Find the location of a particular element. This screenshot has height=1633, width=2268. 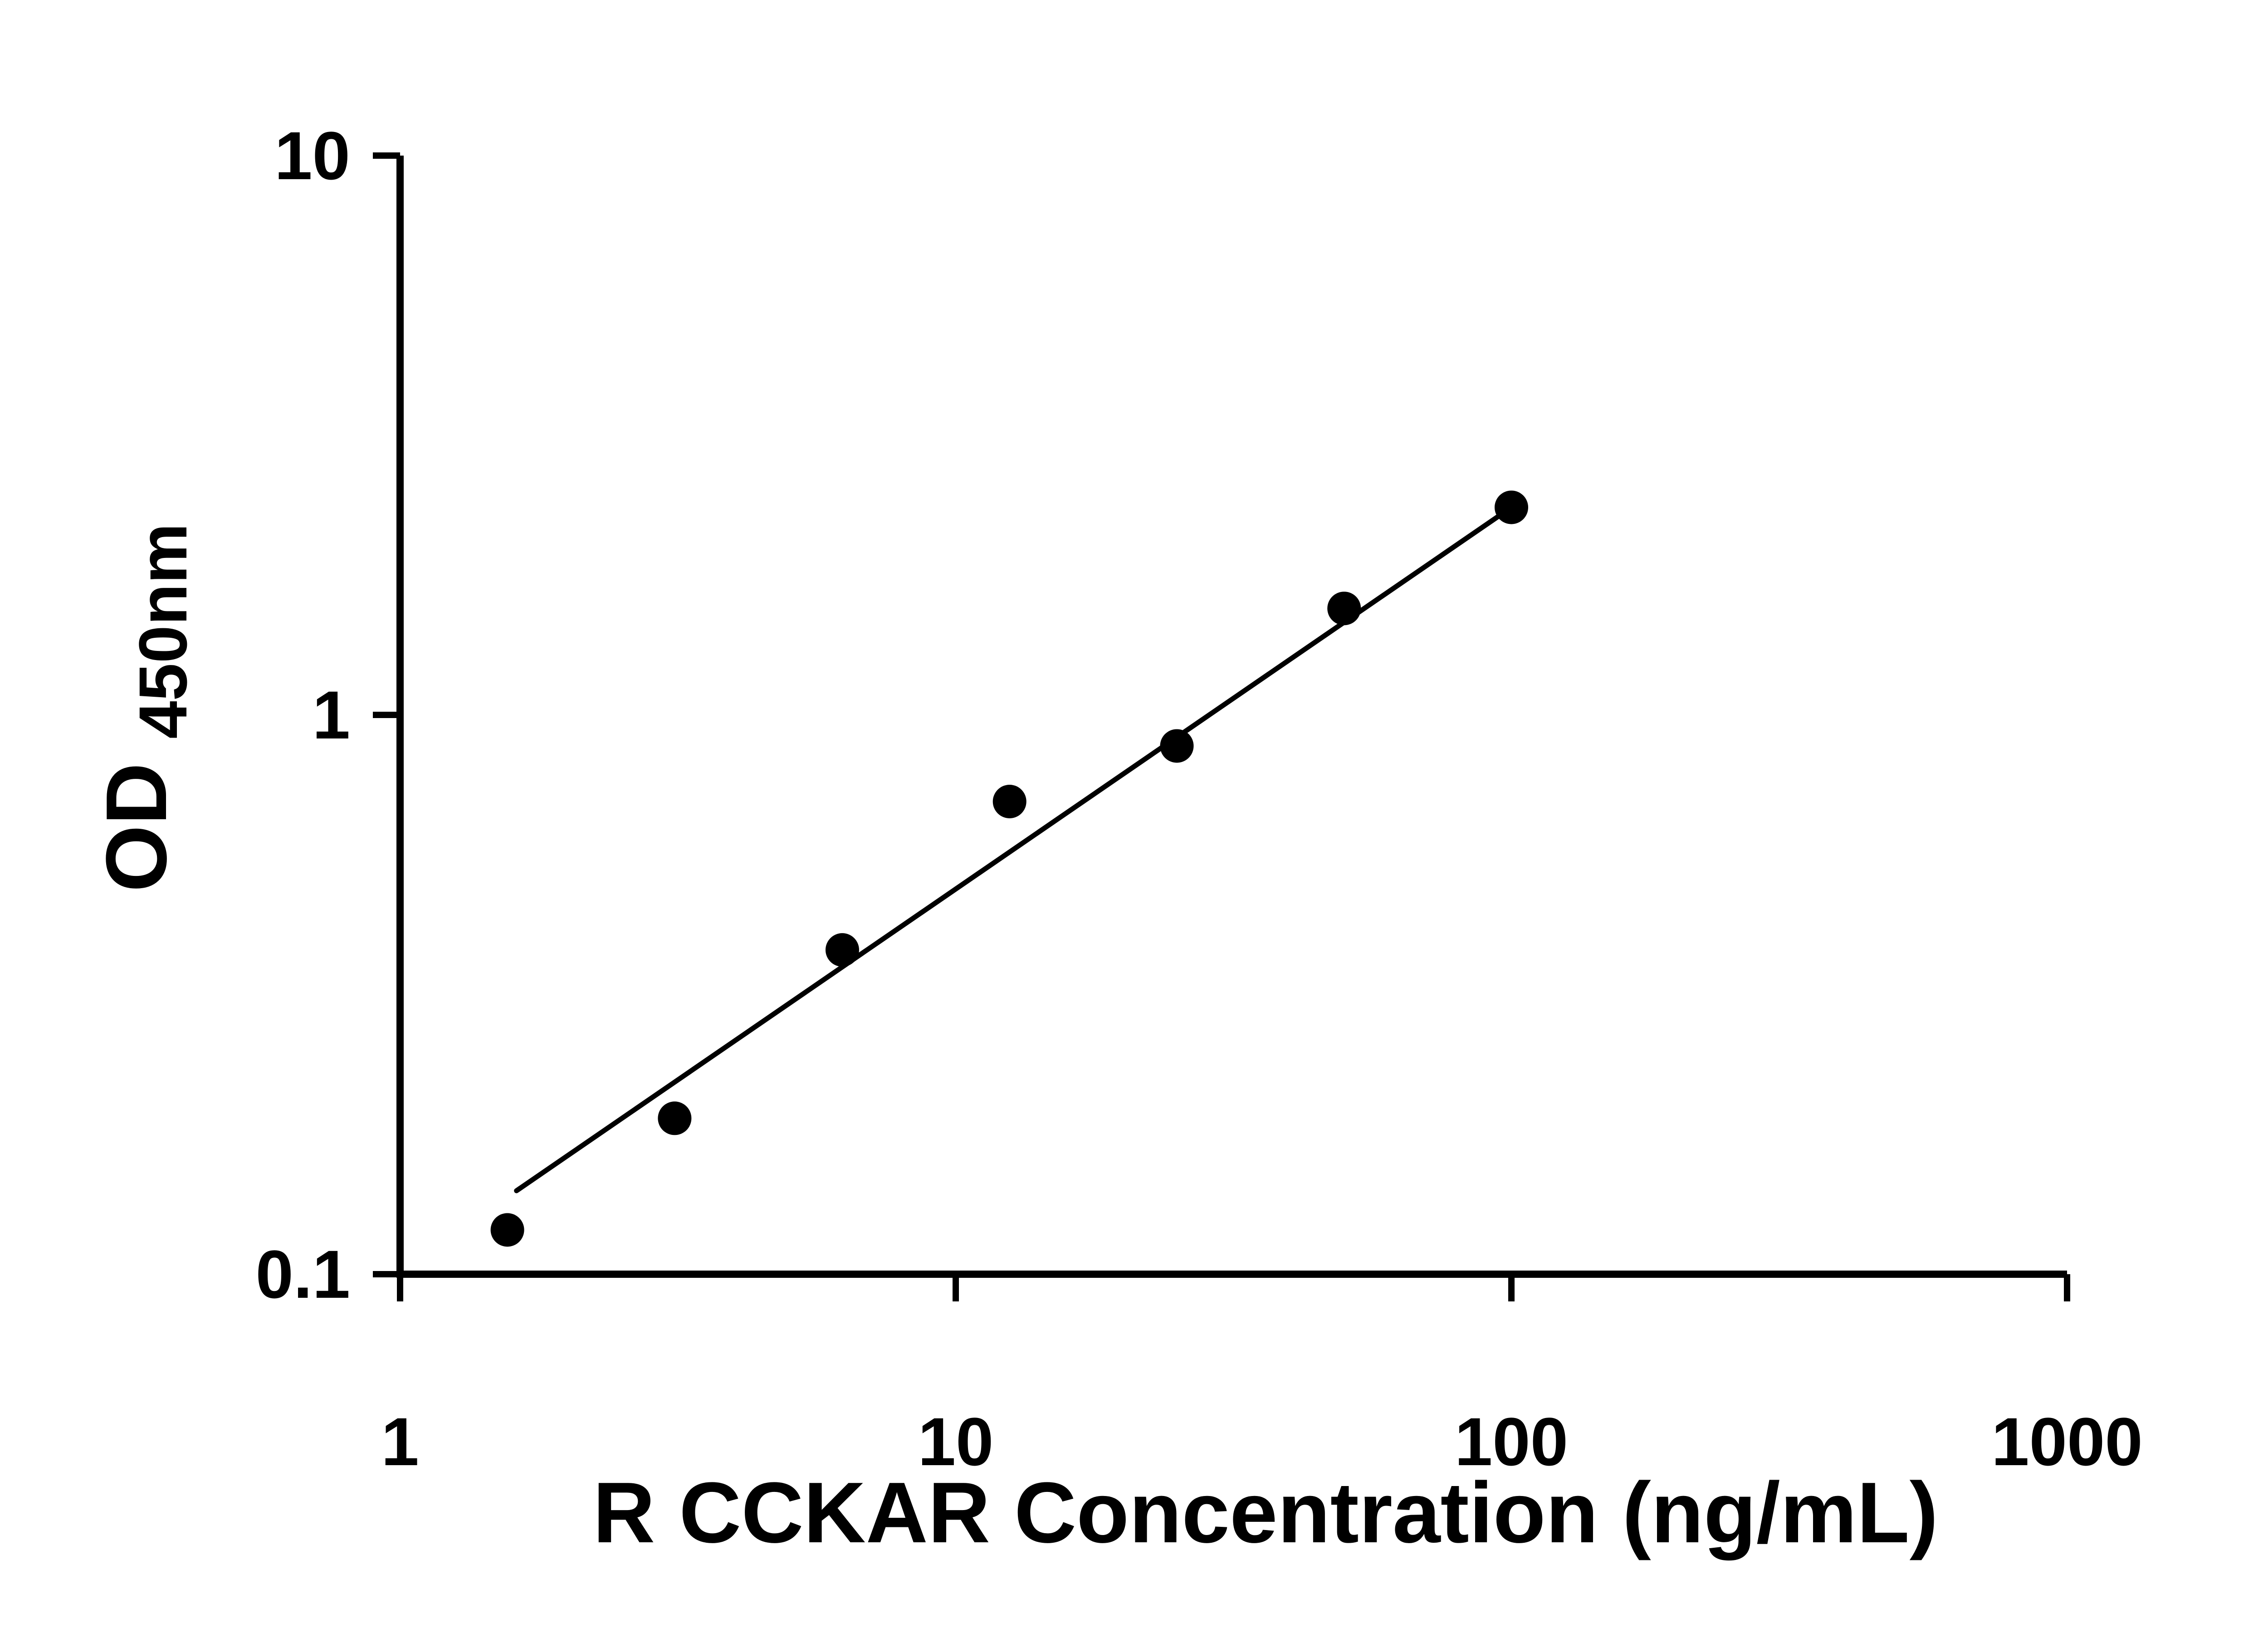

y-axis-title: OD 450nm is located at coordinates (144, 707).